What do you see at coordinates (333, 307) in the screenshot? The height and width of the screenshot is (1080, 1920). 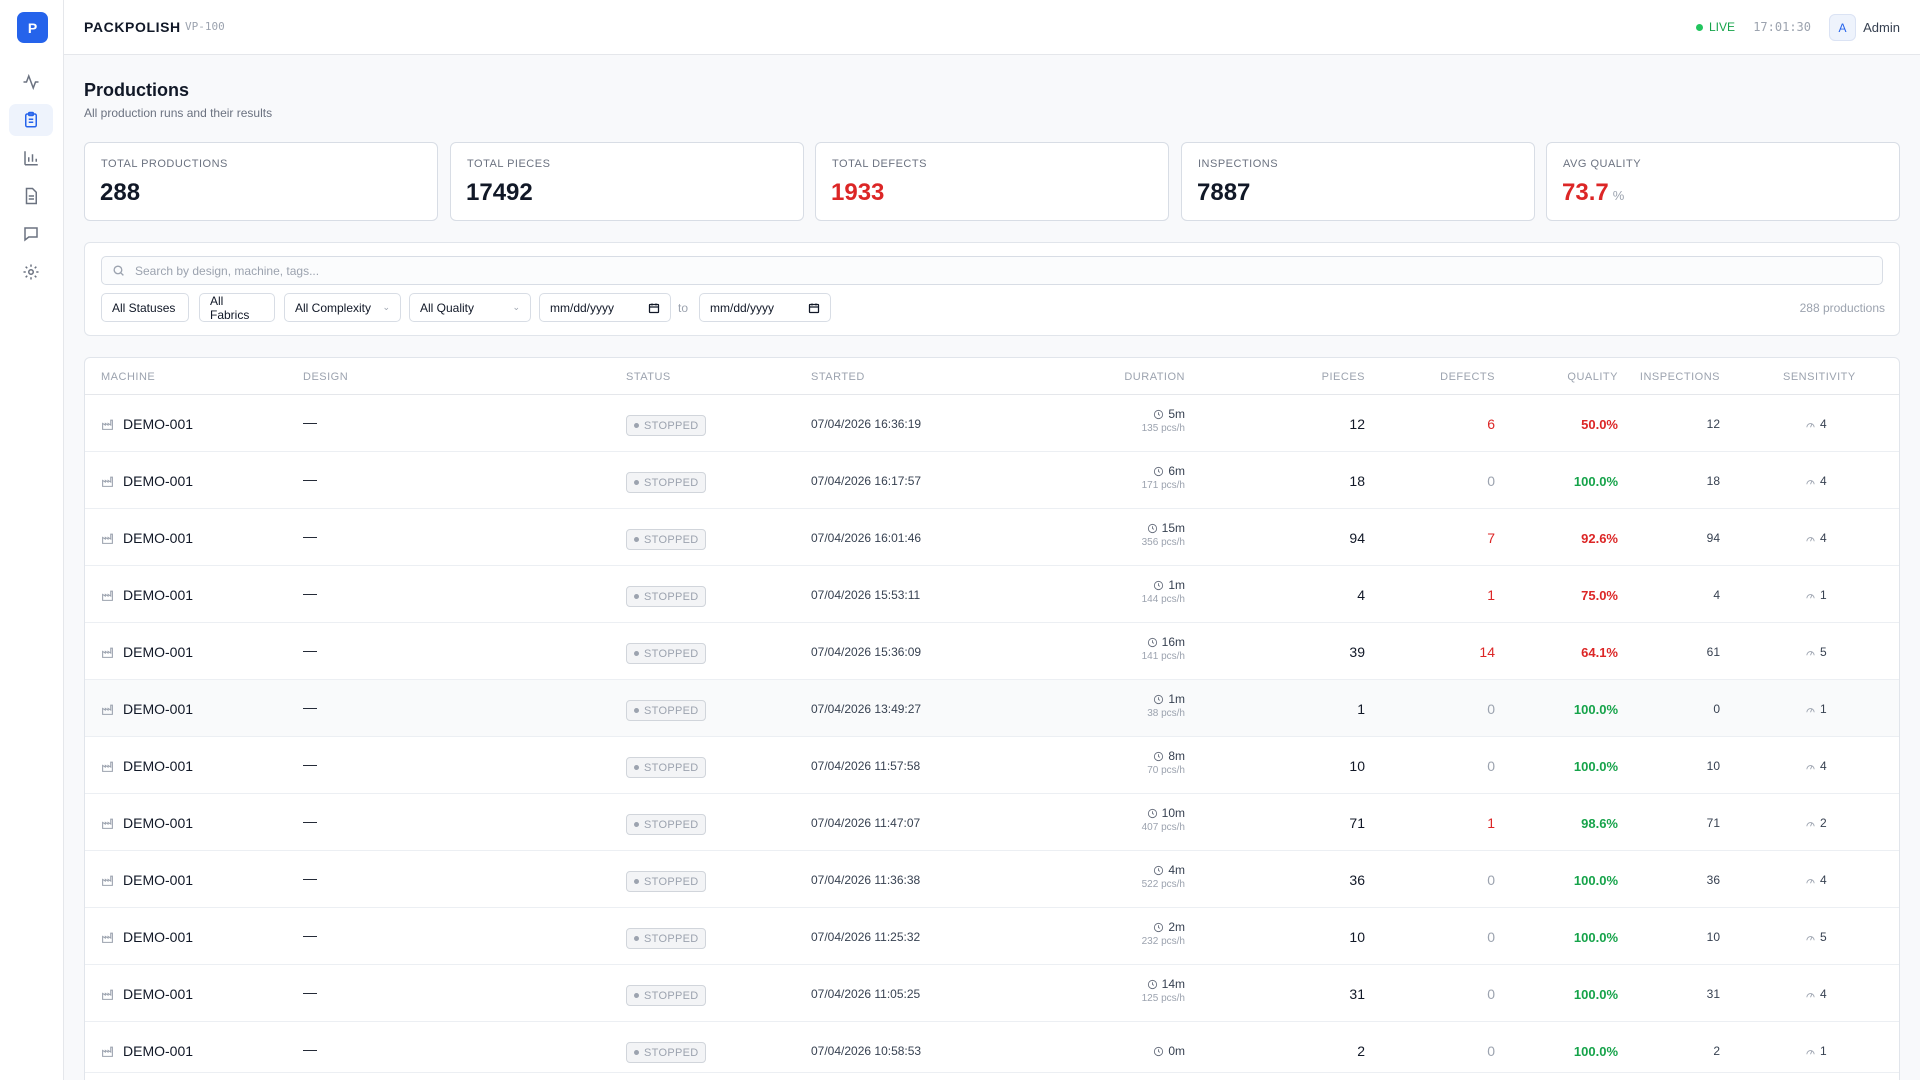 I see `complexity-label: All Complexity` at bounding box center [333, 307].